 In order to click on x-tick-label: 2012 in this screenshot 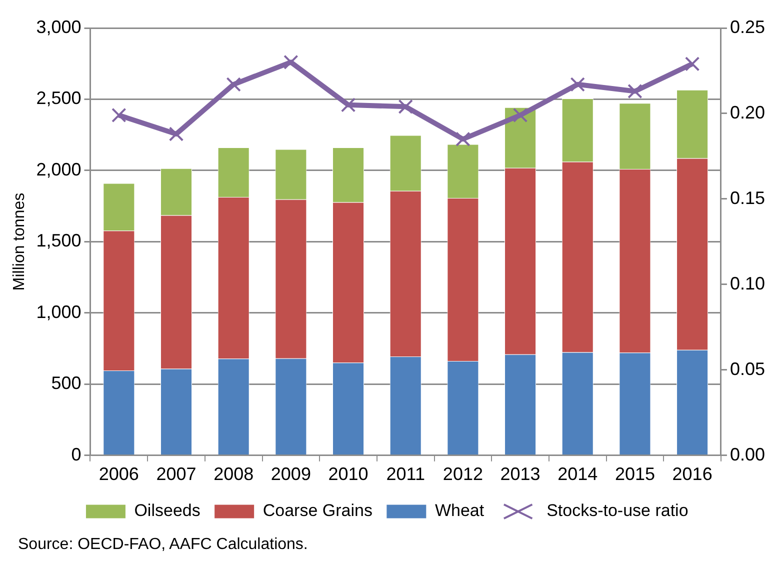, I will do `click(462, 474)`.